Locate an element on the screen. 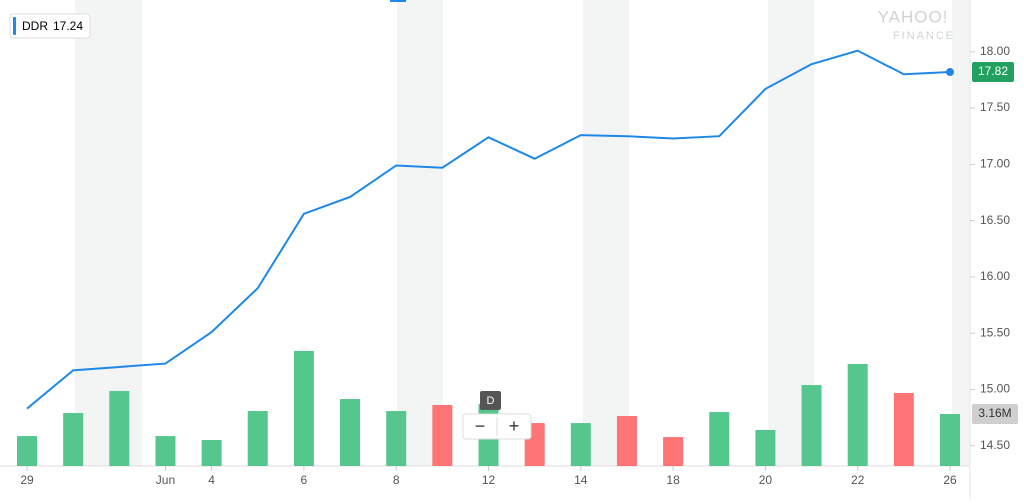 The height and width of the screenshot is (504, 1024). tooltip-symbol: DDR is located at coordinates (35, 26).